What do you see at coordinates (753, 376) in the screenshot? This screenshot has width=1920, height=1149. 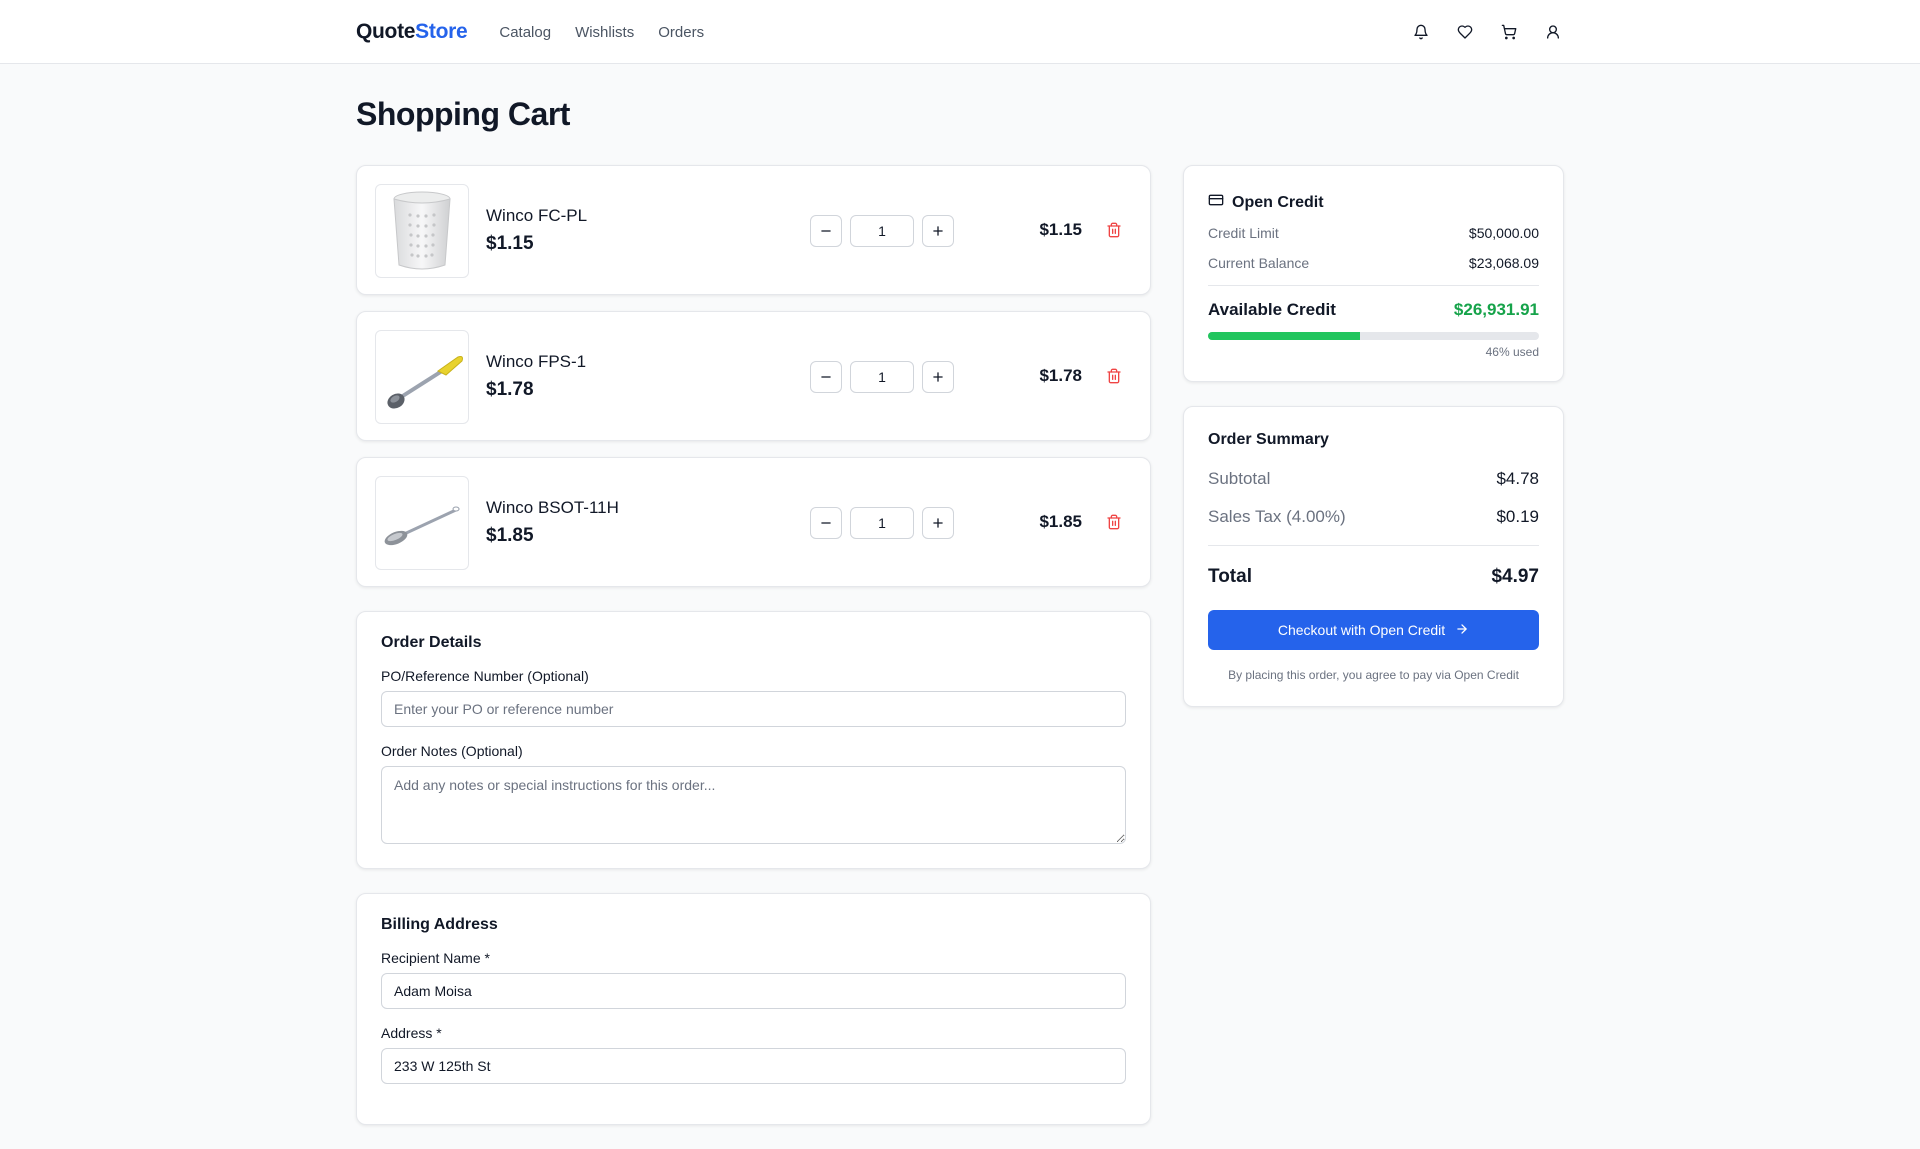 I see `cart-item: Winco FPS-1 $1.78 1 $1.78` at bounding box center [753, 376].